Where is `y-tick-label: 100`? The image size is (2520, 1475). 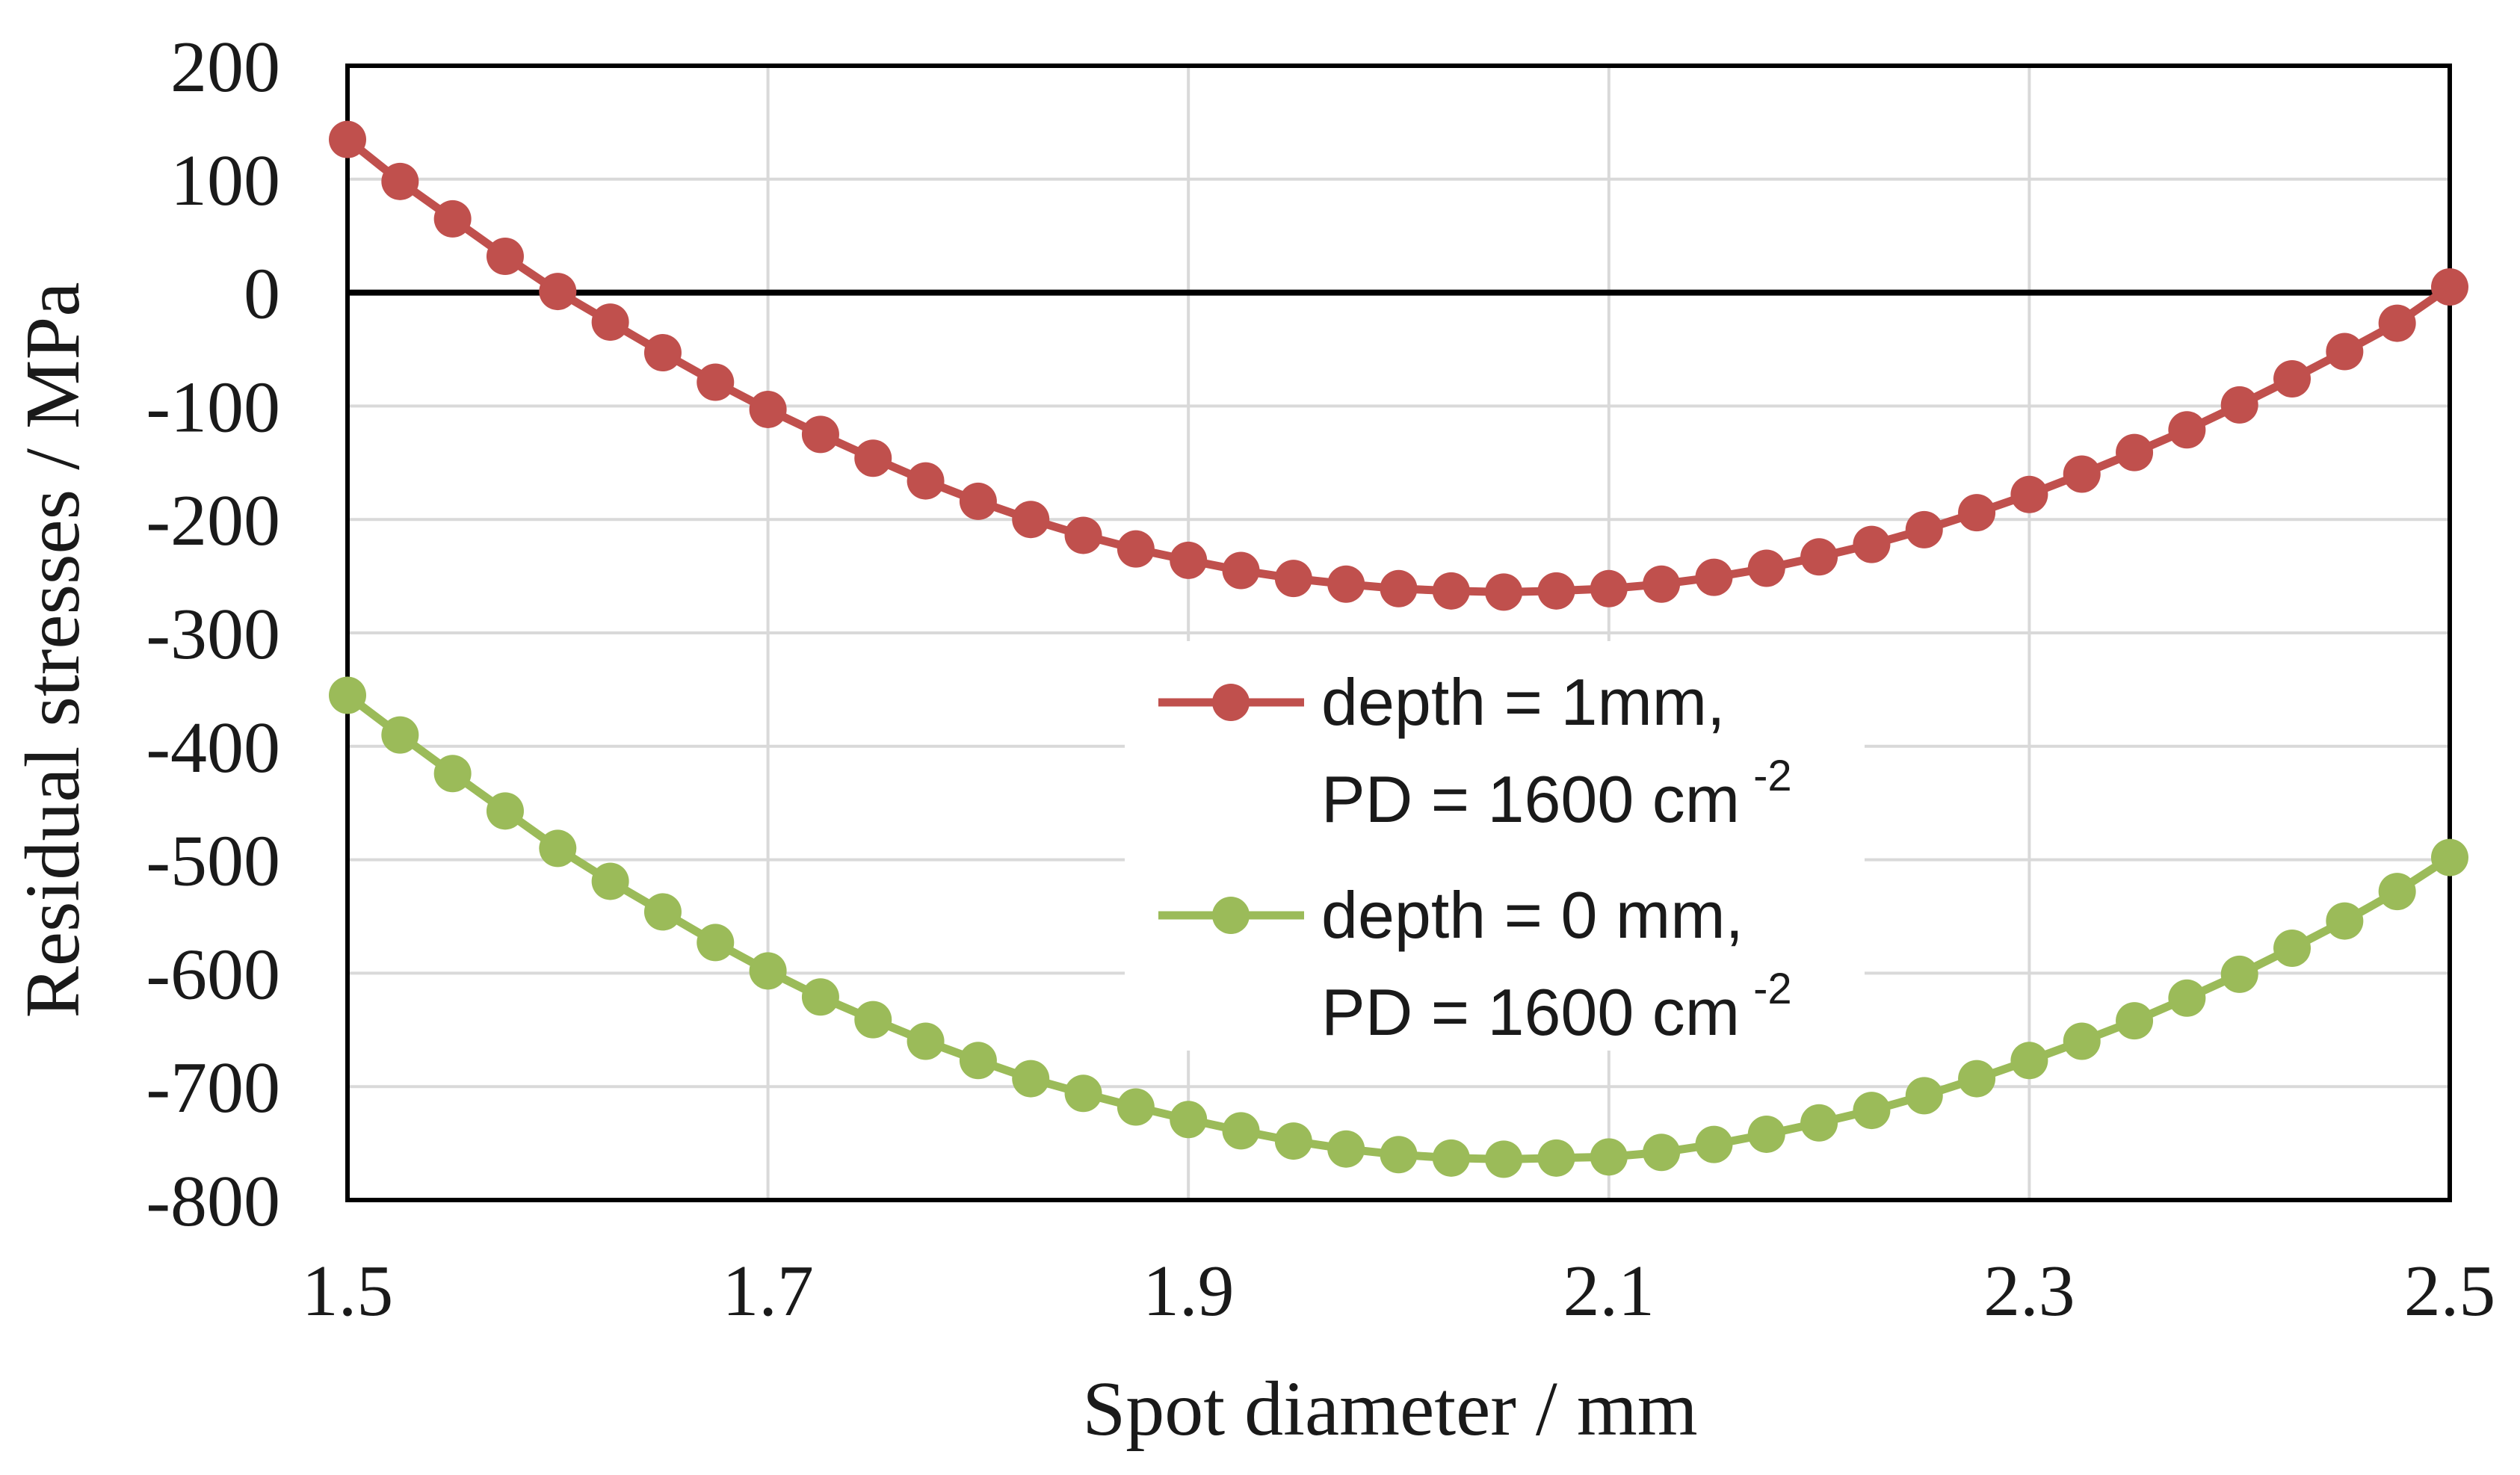 y-tick-label: 100 is located at coordinates (225, 180).